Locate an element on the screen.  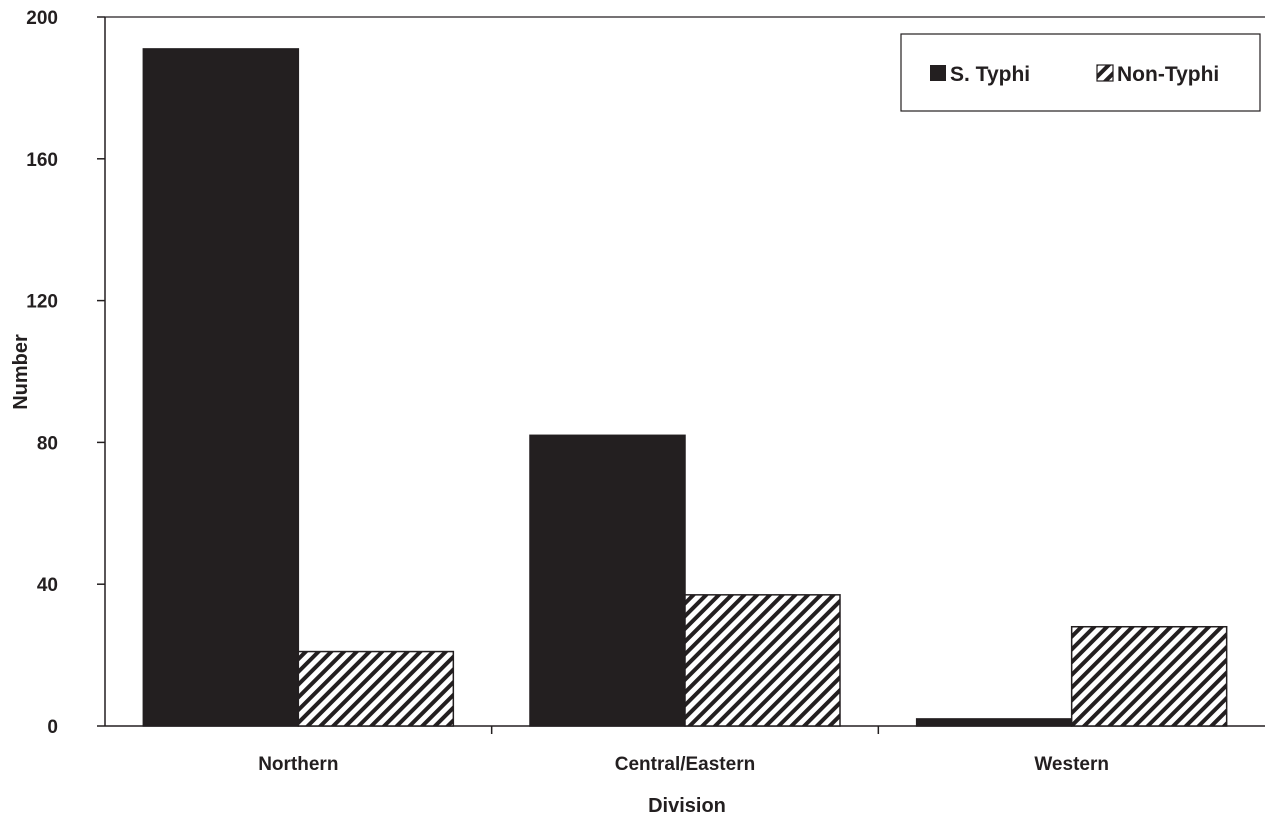
legend: S. Typhi Non-Typhi is located at coordinates (1080, 72).